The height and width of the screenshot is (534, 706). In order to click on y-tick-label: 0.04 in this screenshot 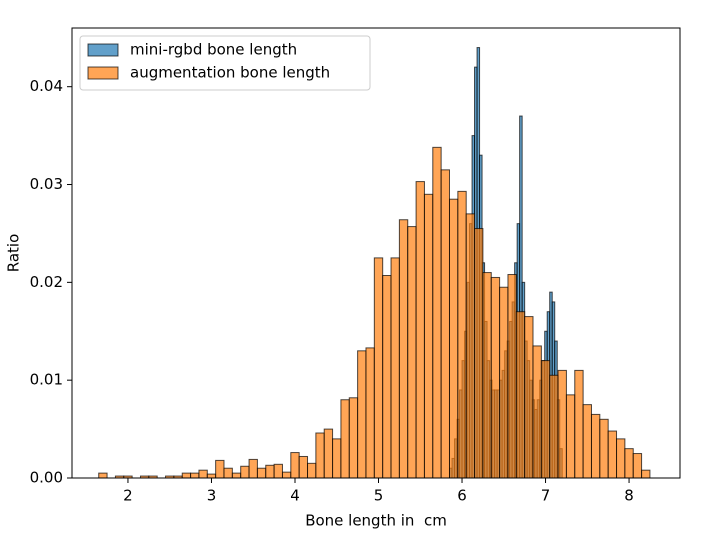, I will do `click(46, 86)`.